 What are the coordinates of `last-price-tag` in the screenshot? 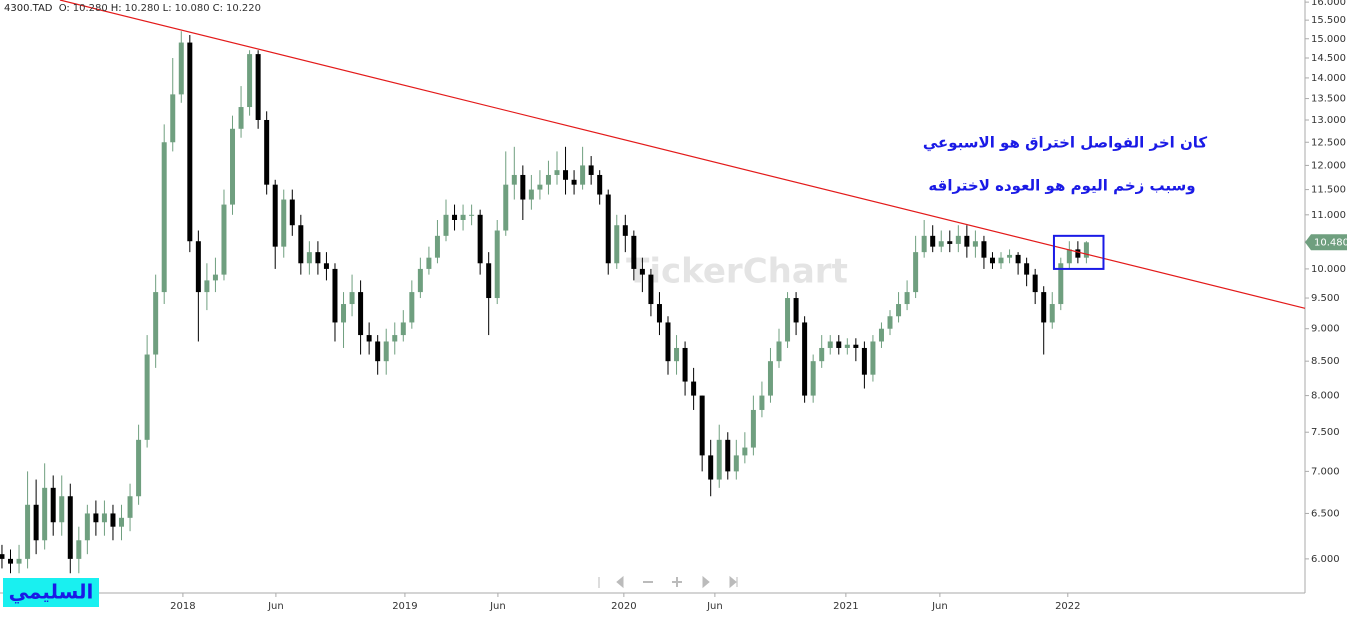 It's located at (1326, 242).